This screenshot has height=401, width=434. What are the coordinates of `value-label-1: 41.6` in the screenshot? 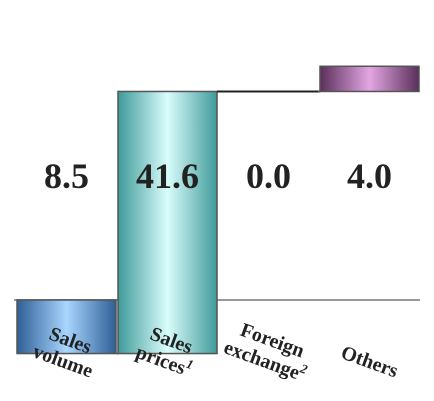 It's located at (167, 176).